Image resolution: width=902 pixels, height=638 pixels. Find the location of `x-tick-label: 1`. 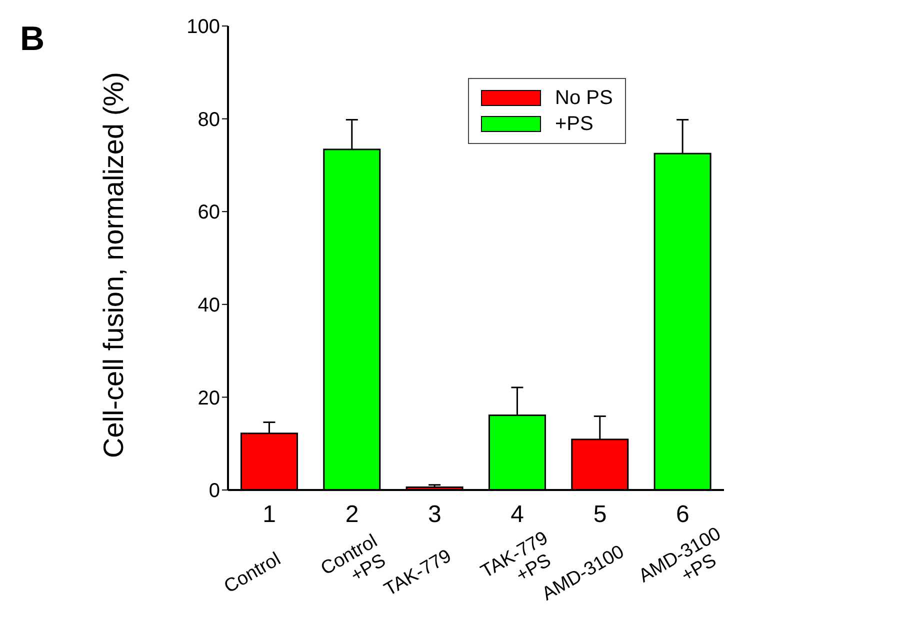

x-tick-label: 1 is located at coordinates (269, 514).